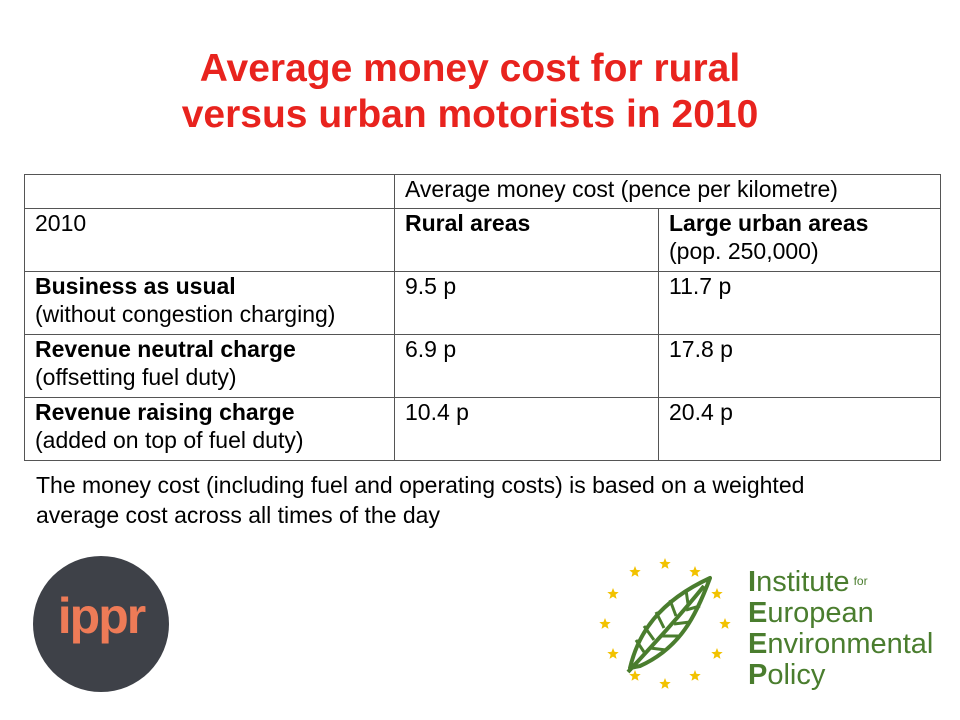 This screenshot has height=720, width=960. What do you see at coordinates (758, 675) in the screenshot?
I see `ieep-initial-p: P` at bounding box center [758, 675].